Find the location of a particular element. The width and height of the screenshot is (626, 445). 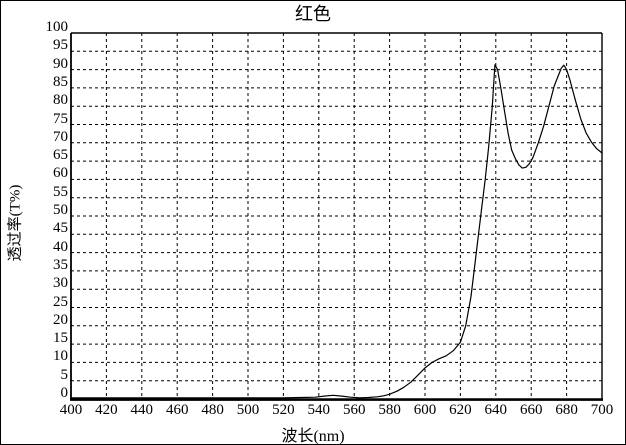

y-tick-label: 95 is located at coordinates (60, 45).